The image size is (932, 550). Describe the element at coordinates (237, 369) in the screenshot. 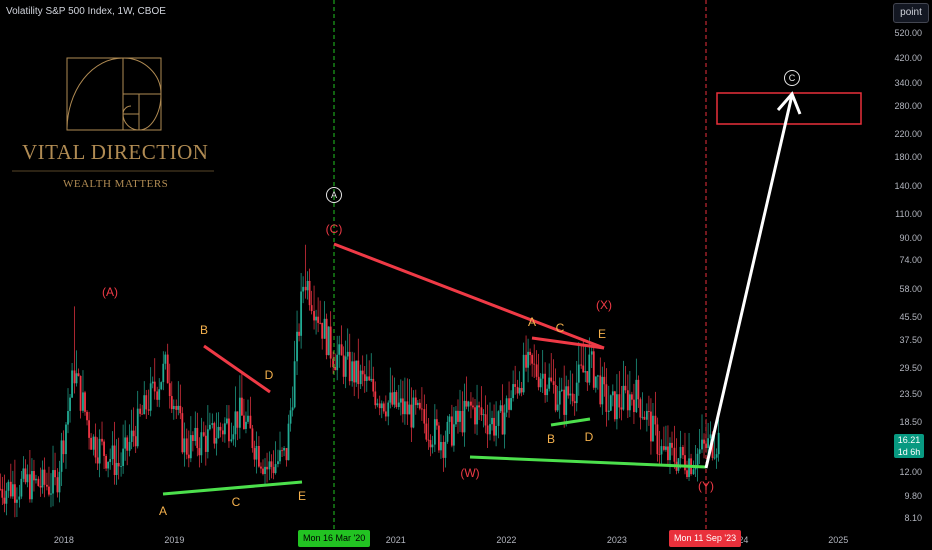

I see `trendline-b-d-2019` at that location.